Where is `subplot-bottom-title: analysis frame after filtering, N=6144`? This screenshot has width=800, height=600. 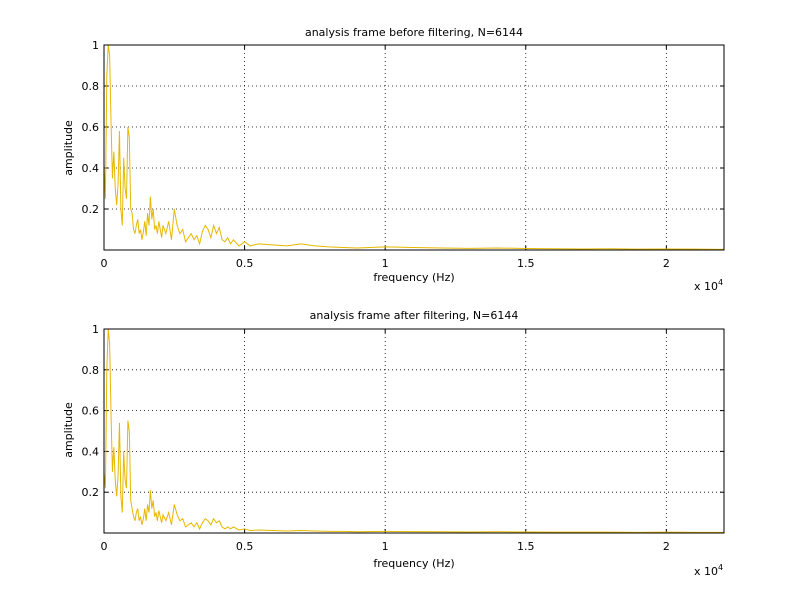 subplot-bottom-title: analysis frame after filtering, N=6144 is located at coordinates (414, 315).